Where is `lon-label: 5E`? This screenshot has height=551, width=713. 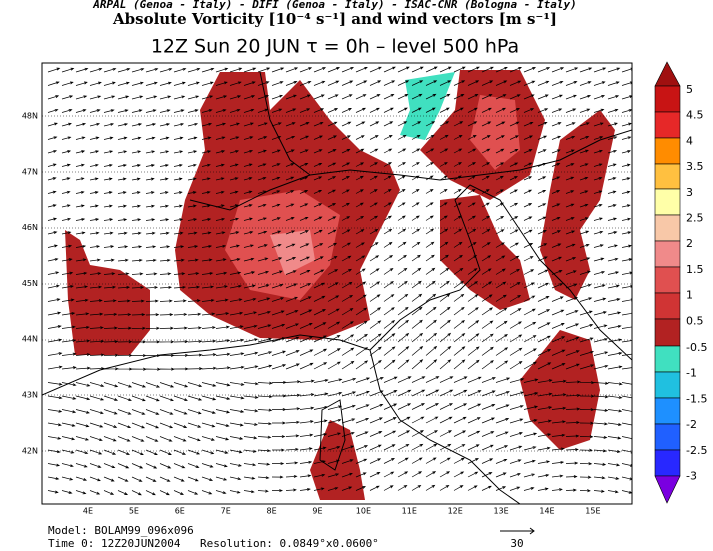
lon-label: 5E is located at coordinates (134, 511).